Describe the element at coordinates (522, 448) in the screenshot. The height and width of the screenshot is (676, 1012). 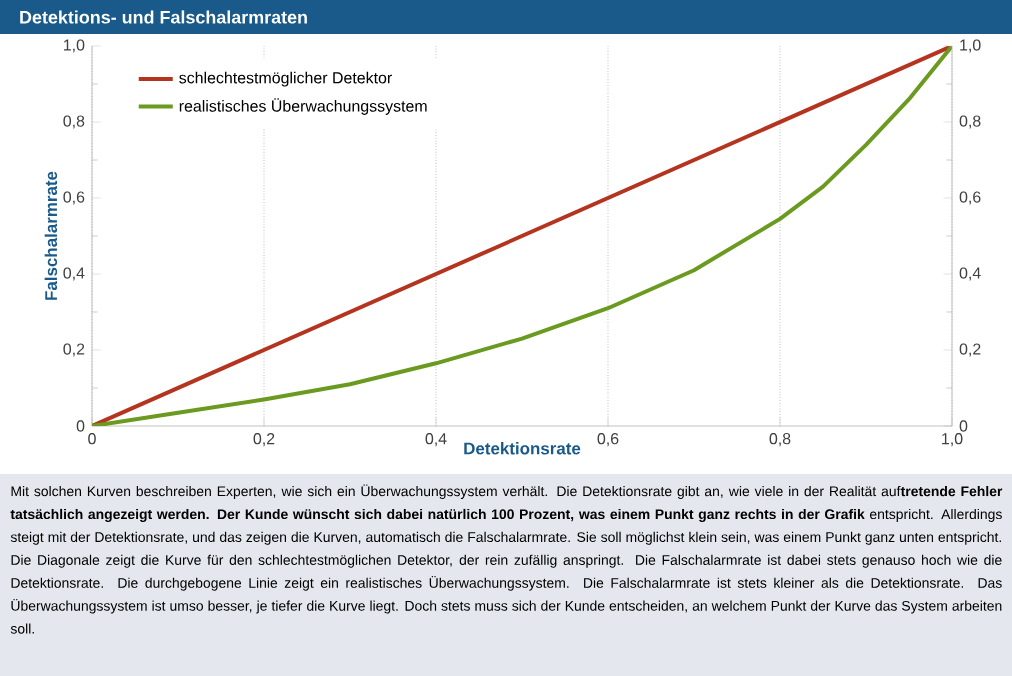
I see `x-axis-title: Detektionsrate` at that location.